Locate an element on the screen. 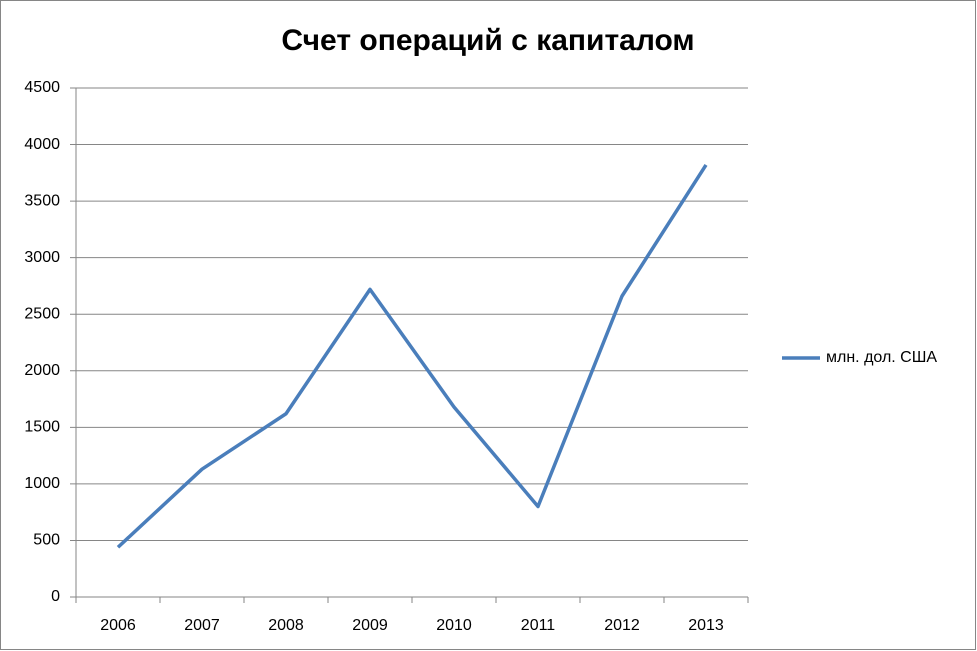  y-tick-label: 500 is located at coordinates (46, 540).